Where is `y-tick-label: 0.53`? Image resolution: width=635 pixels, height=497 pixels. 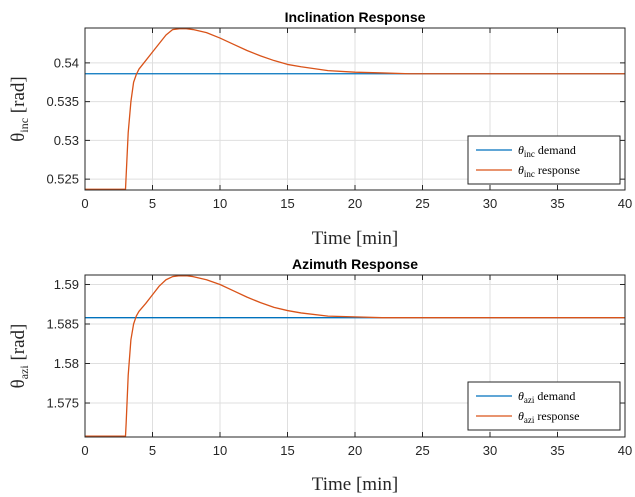
y-tick-label: 0.53 is located at coordinates (66, 140).